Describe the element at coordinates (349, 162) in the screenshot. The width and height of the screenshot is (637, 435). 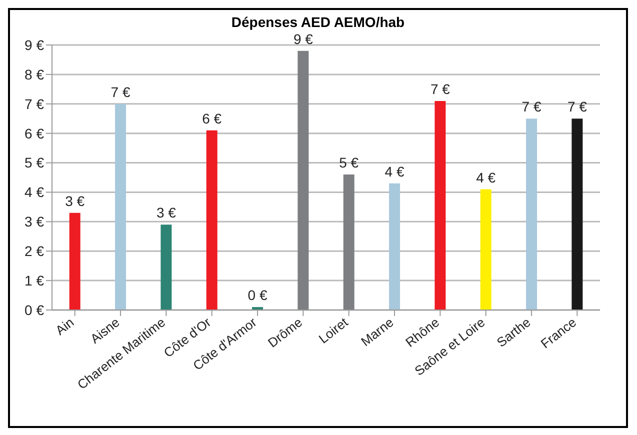
I see `data-label: 5 €` at that location.